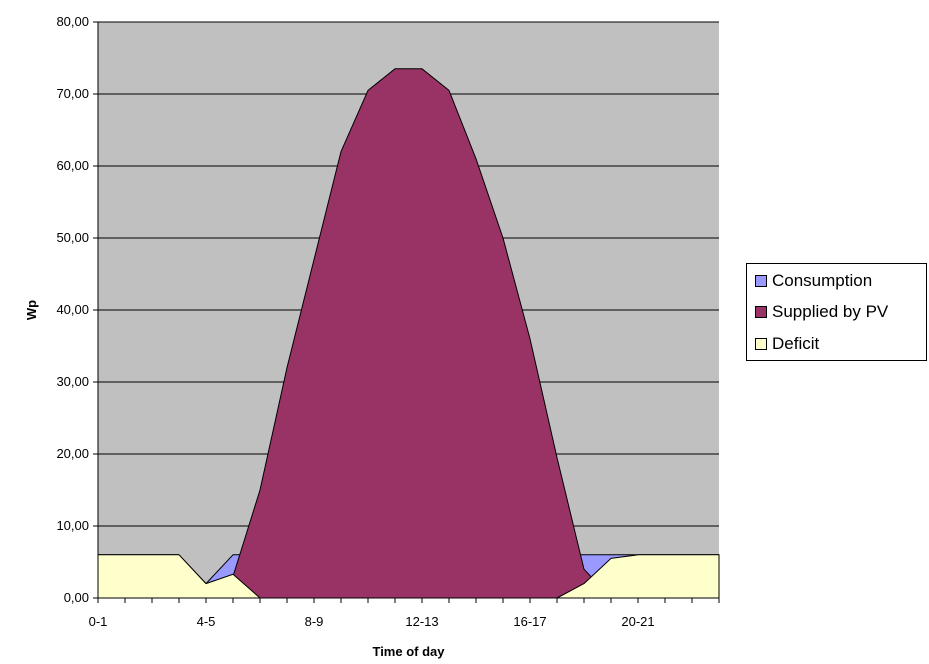 Image resolution: width=929 pixels, height=664 pixels. I want to click on y-tick-label: 30,00, so click(72, 381).